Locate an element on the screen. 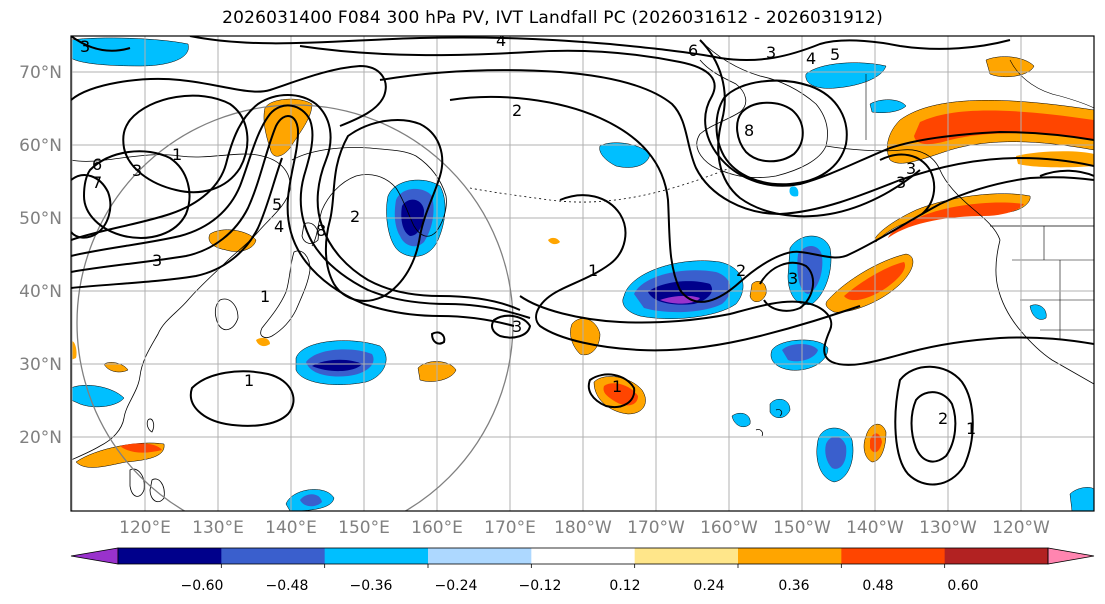 This screenshot has width=1105, height=604. lat-label: 30°N is located at coordinates (40, 365).